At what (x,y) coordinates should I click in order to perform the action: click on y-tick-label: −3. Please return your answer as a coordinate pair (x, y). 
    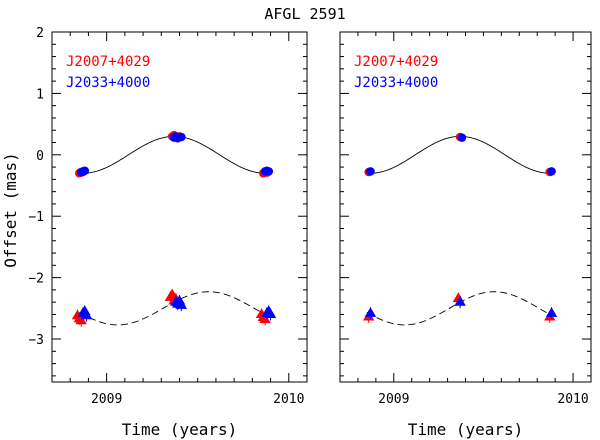
    Looking at the image, I should click on (36, 340).